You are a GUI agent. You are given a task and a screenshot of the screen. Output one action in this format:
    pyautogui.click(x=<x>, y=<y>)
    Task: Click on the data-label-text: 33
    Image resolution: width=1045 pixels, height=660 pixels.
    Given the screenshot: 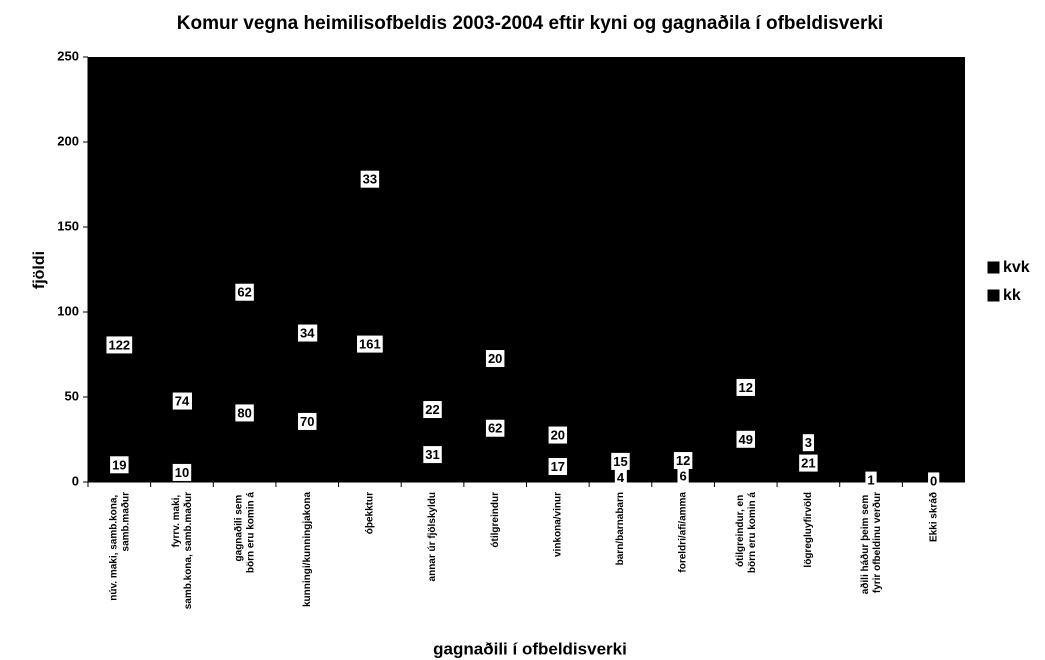 What is the action you would take?
    pyautogui.click(x=370, y=179)
    